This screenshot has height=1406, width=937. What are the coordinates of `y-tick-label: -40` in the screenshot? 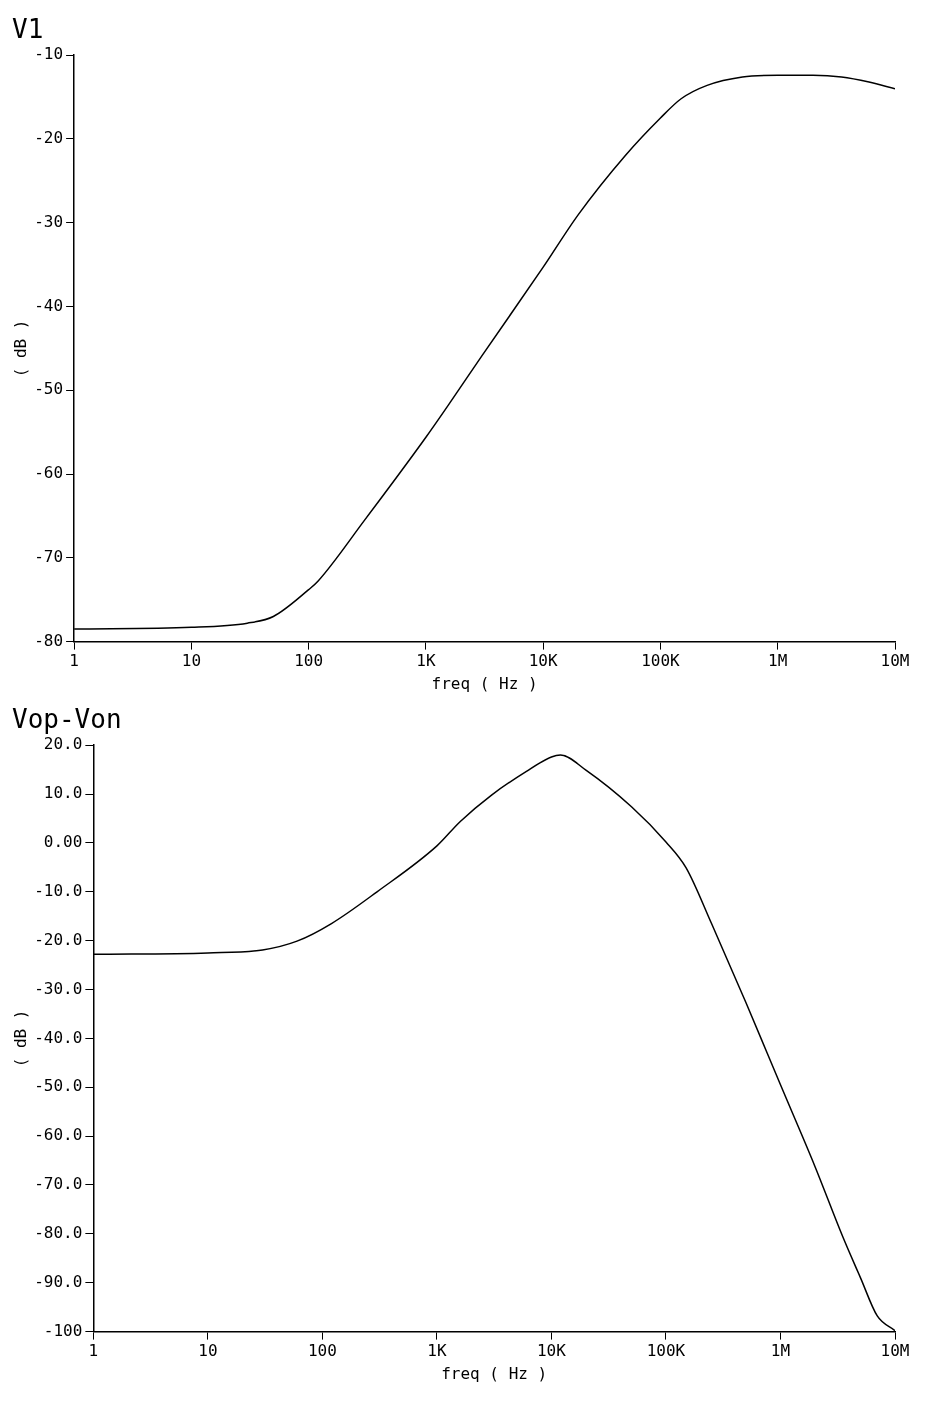 It's located at (49, 305).